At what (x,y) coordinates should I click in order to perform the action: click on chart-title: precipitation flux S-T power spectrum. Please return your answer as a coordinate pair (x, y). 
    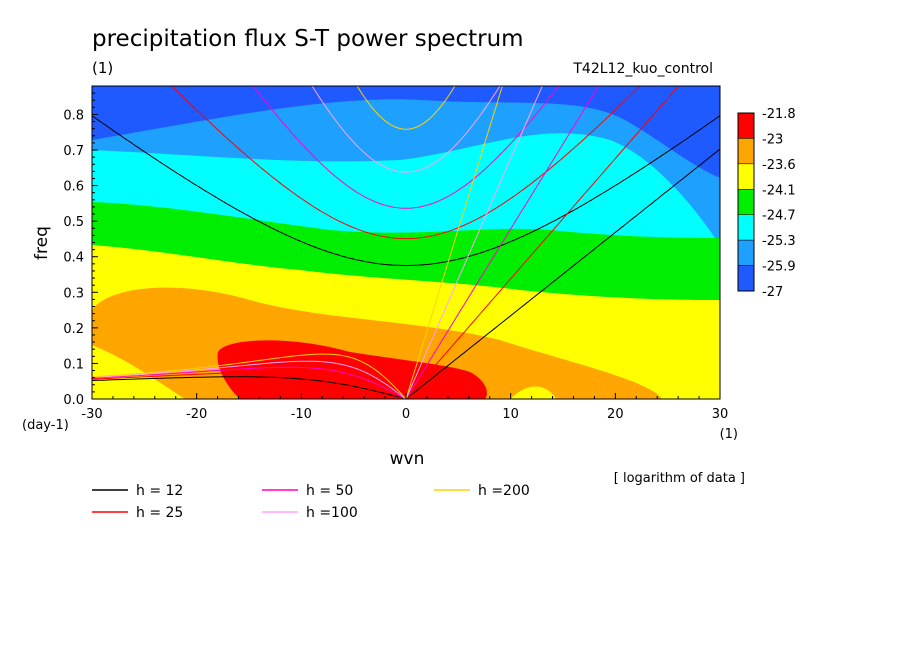
    Looking at the image, I should click on (308, 39).